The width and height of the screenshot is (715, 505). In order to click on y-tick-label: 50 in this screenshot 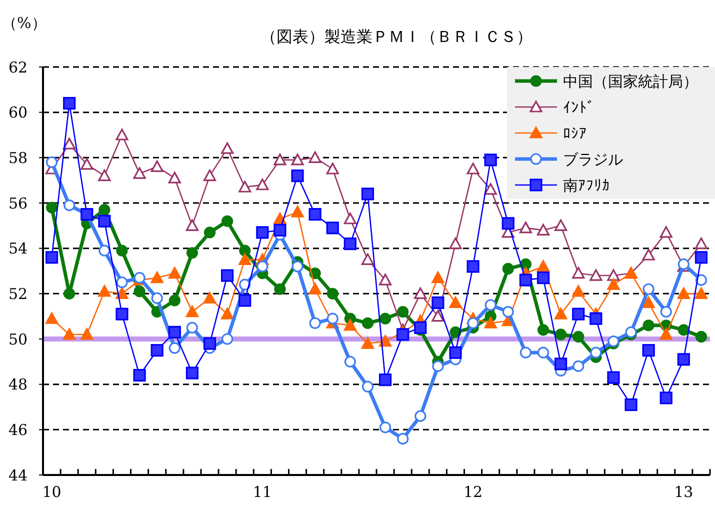, I will do `click(18, 339)`.